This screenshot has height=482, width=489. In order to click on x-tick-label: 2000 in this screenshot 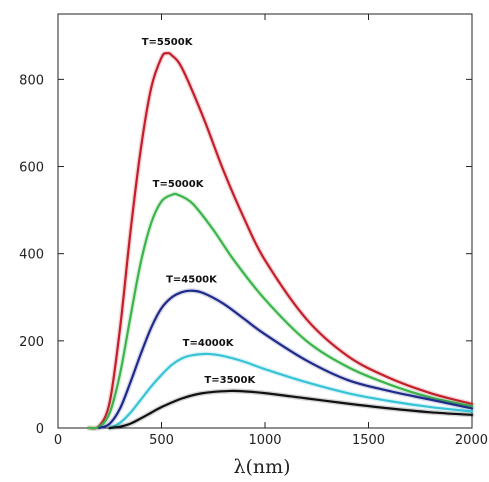, I will do `click(471, 440)`.